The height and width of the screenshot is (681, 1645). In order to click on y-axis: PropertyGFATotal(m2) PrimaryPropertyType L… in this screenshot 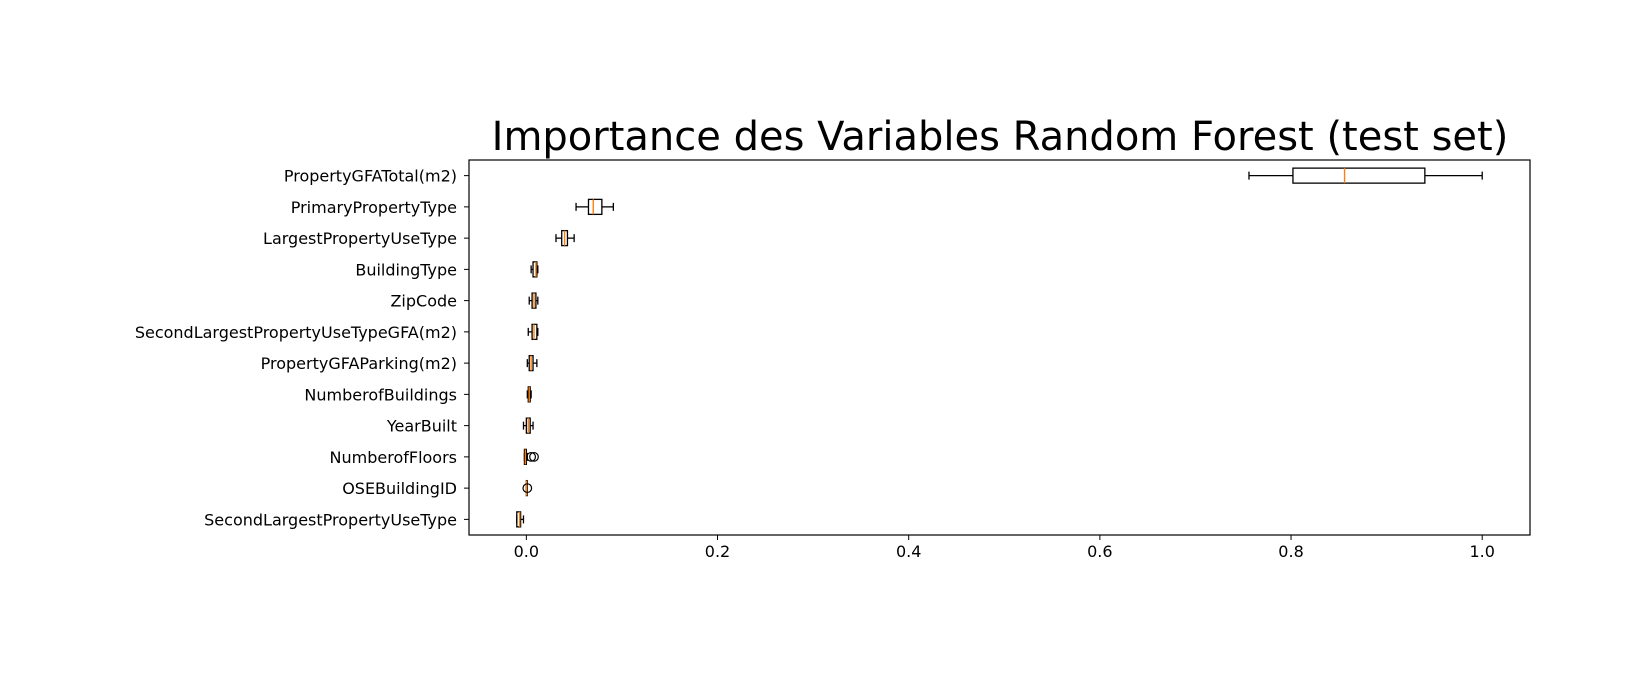, I will do `click(302, 348)`.